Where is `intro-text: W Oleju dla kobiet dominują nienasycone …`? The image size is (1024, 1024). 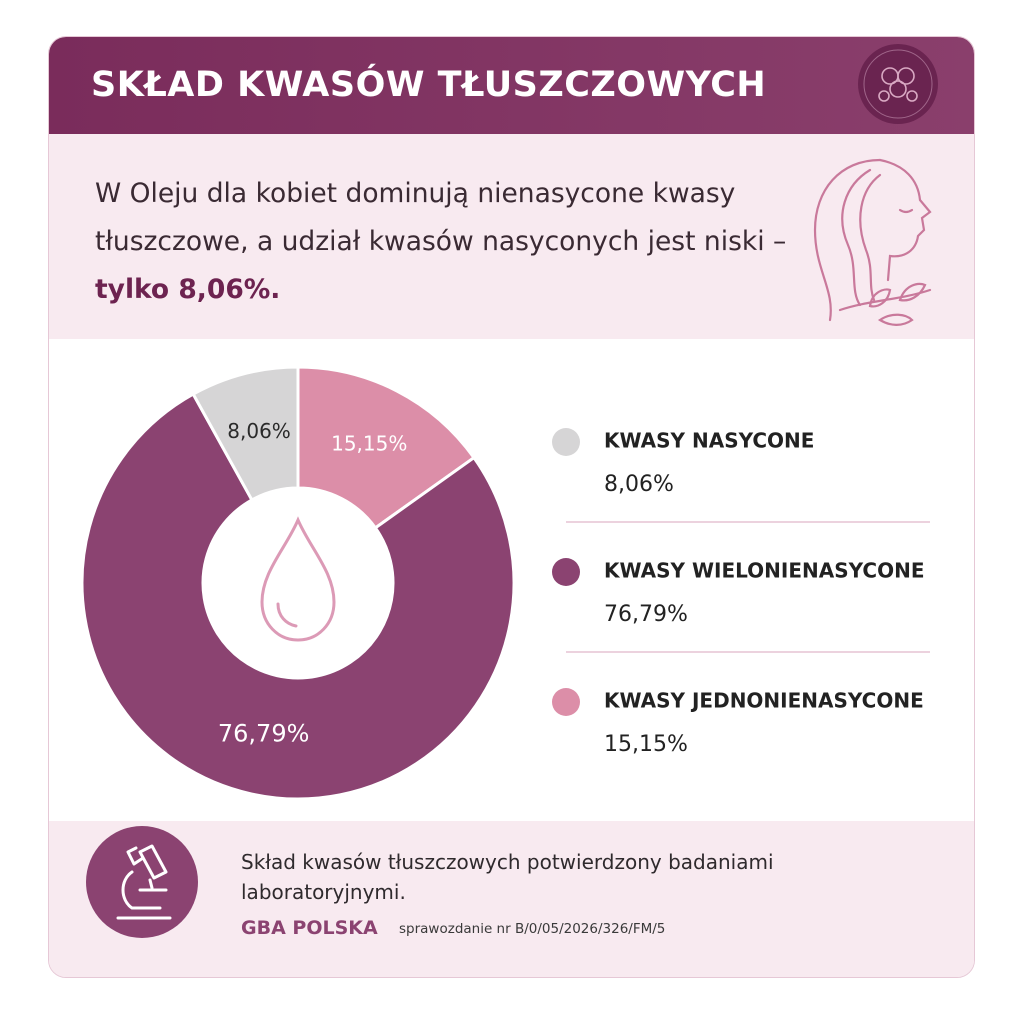 intro-text: W Oleju dla kobiet dominują nienasycone … is located at coordinates (445, 242).